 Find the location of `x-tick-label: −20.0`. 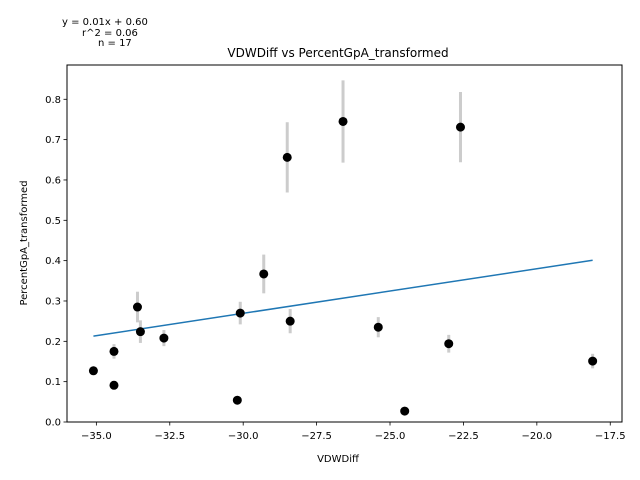

x-tick-label: −20.0 is located at coordinates (537, 436).